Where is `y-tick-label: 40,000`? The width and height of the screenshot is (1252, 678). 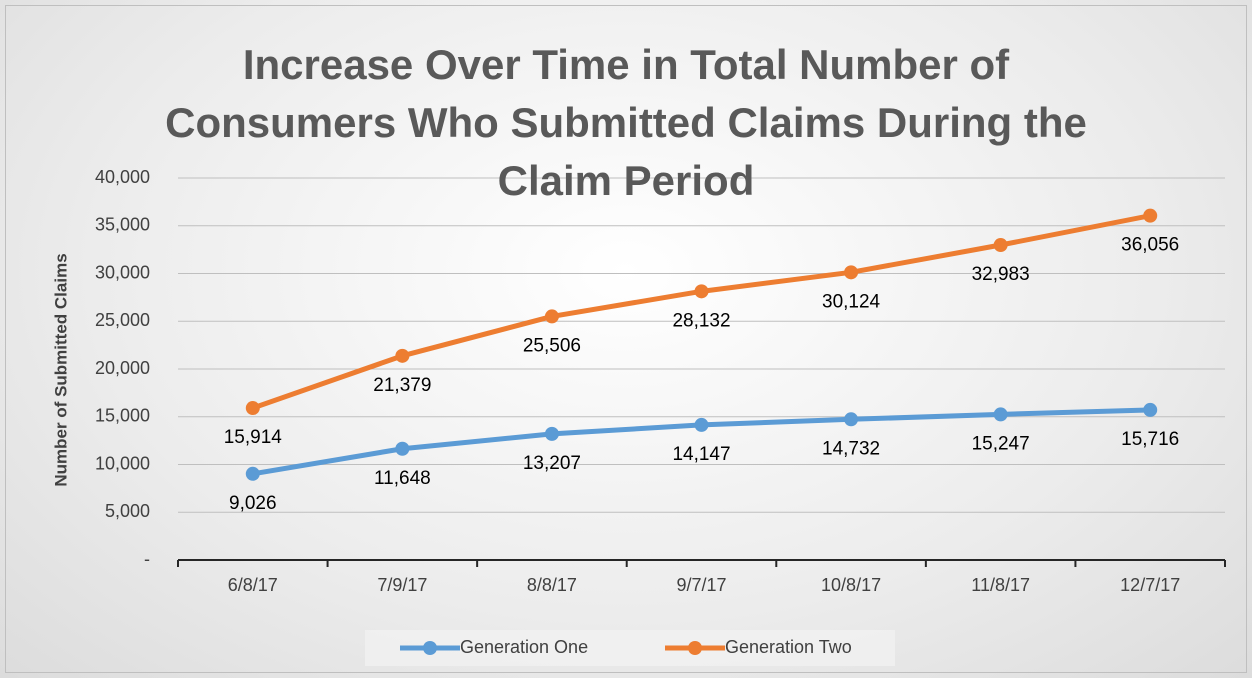 y-tick-label: 40,000 is located at coordinates (122, 177).